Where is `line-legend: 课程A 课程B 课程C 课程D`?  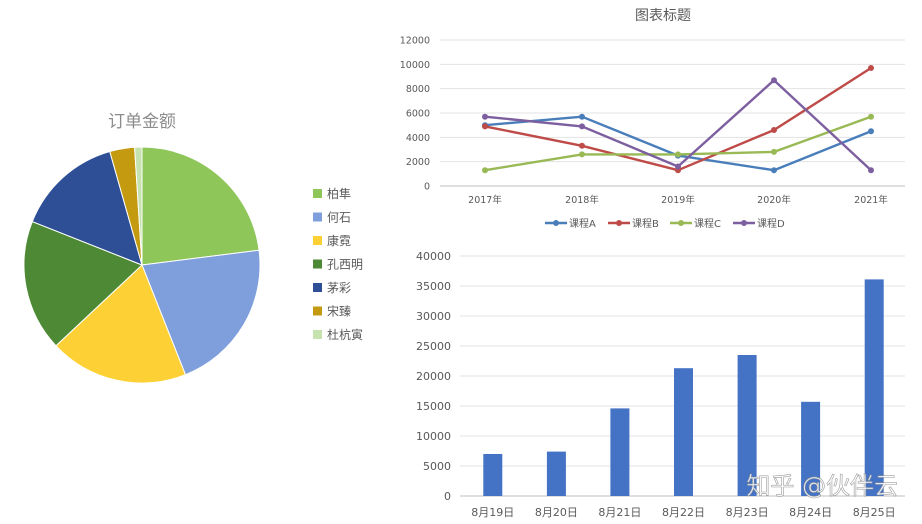 line-legend: 课程A 课程B 课程C 课程D is located at coordinates (665, 224).